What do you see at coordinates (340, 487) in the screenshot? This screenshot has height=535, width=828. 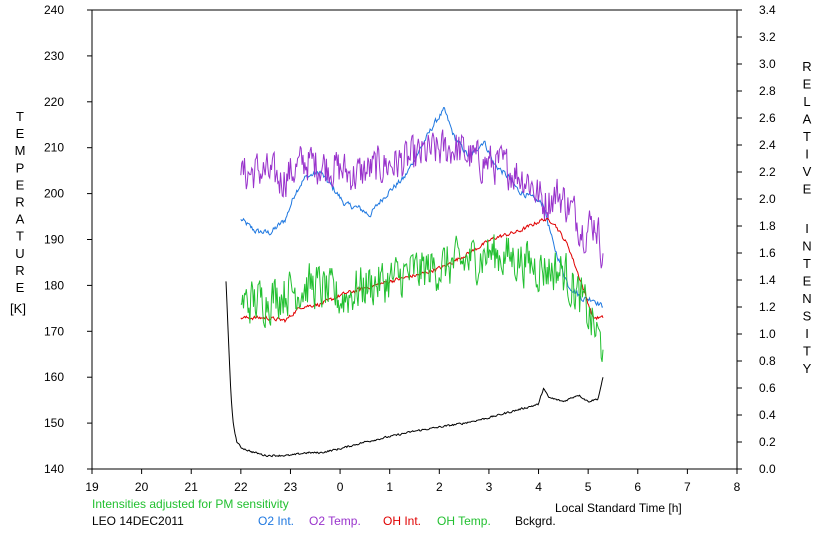 I see `bottom-tick-label: 0` at bounding box center [340, 487].